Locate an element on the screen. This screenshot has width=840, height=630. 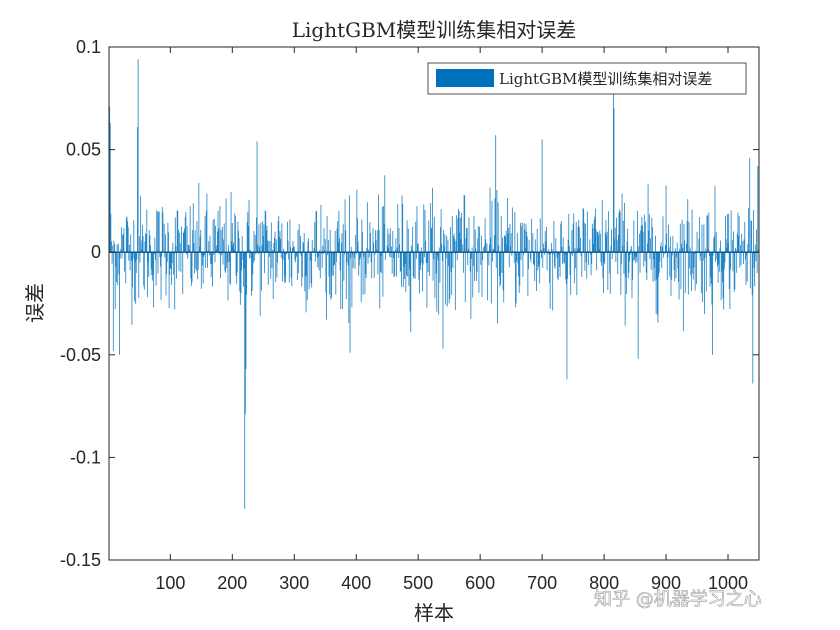
y-tick-label: -0.1 is located at coordinates (85, 457).